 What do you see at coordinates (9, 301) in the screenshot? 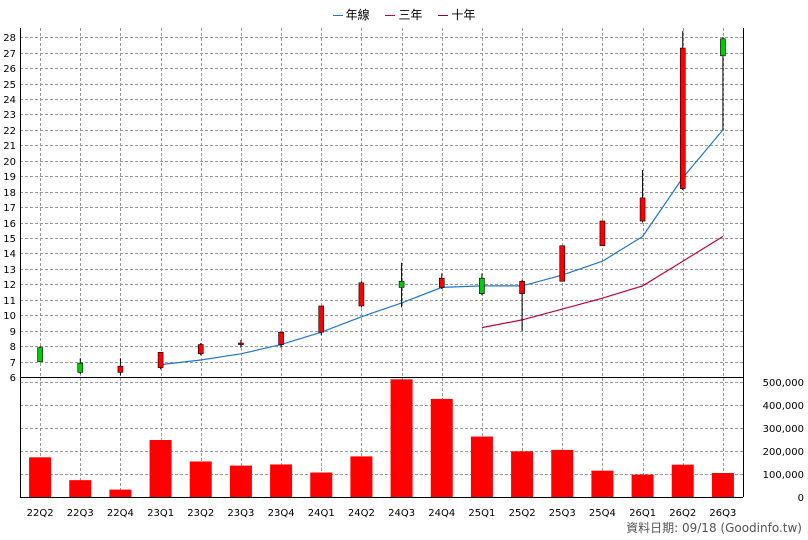
I see `price-tick-label: 11` at bounding box center [9, 301].